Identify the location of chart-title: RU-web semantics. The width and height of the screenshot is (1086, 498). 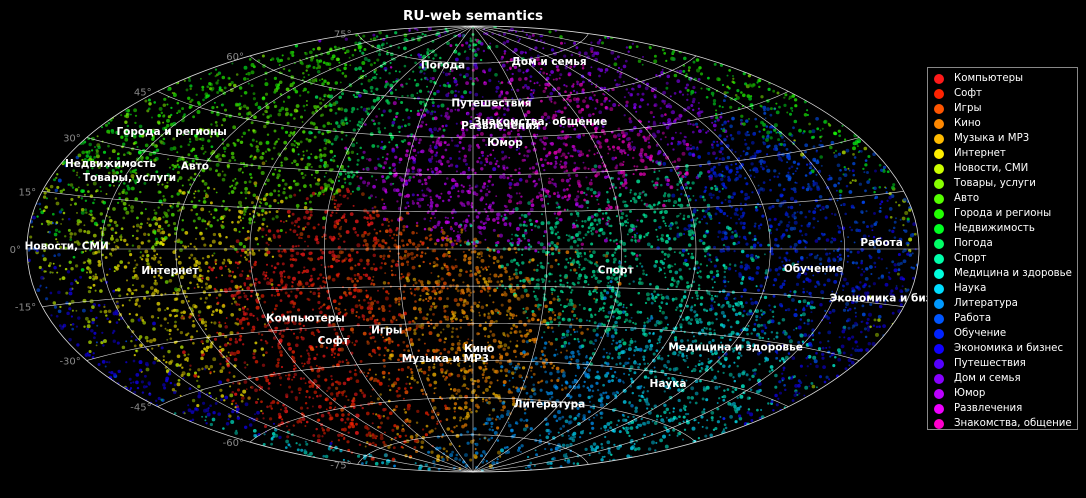
(473, 16).